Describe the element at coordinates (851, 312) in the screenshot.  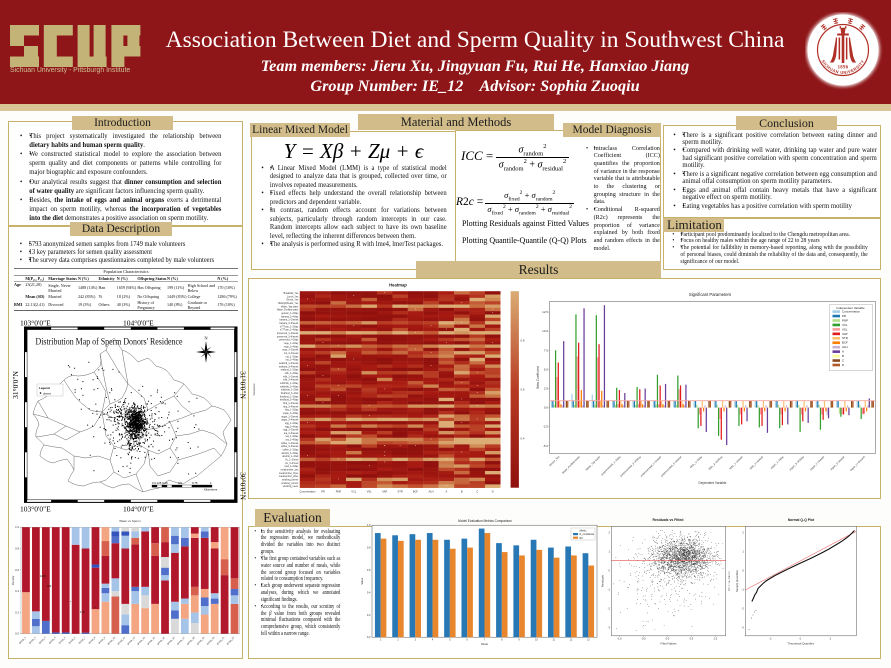
I see `svg-text: Concentration` at that location.